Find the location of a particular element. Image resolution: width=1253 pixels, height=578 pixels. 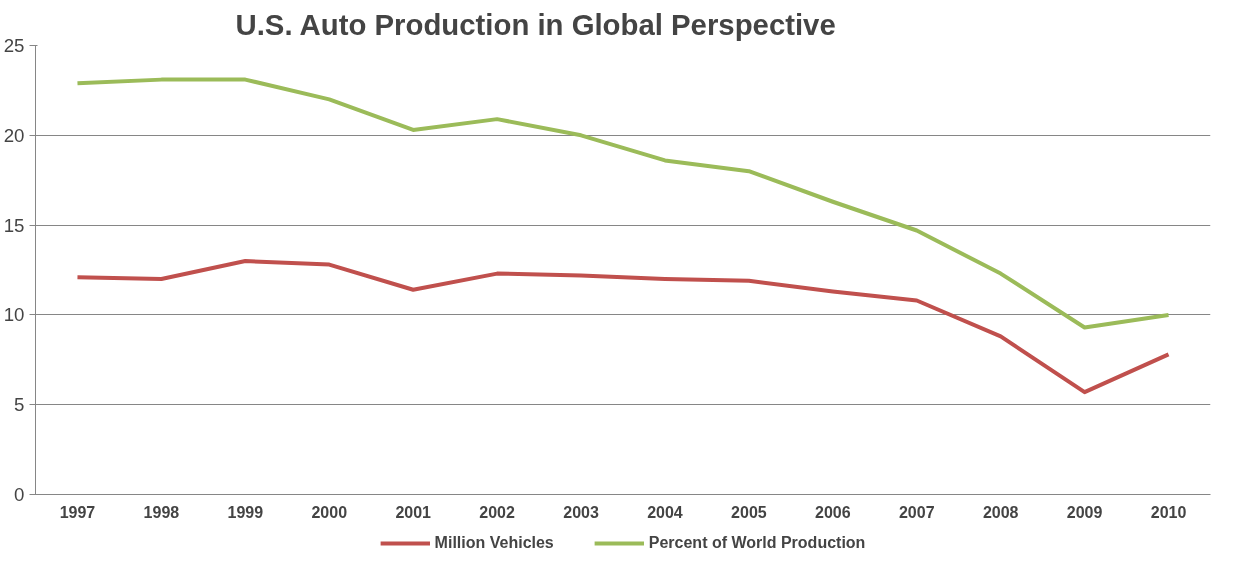

x-tick-label: 2008 is located at coordinates (1000, 512).